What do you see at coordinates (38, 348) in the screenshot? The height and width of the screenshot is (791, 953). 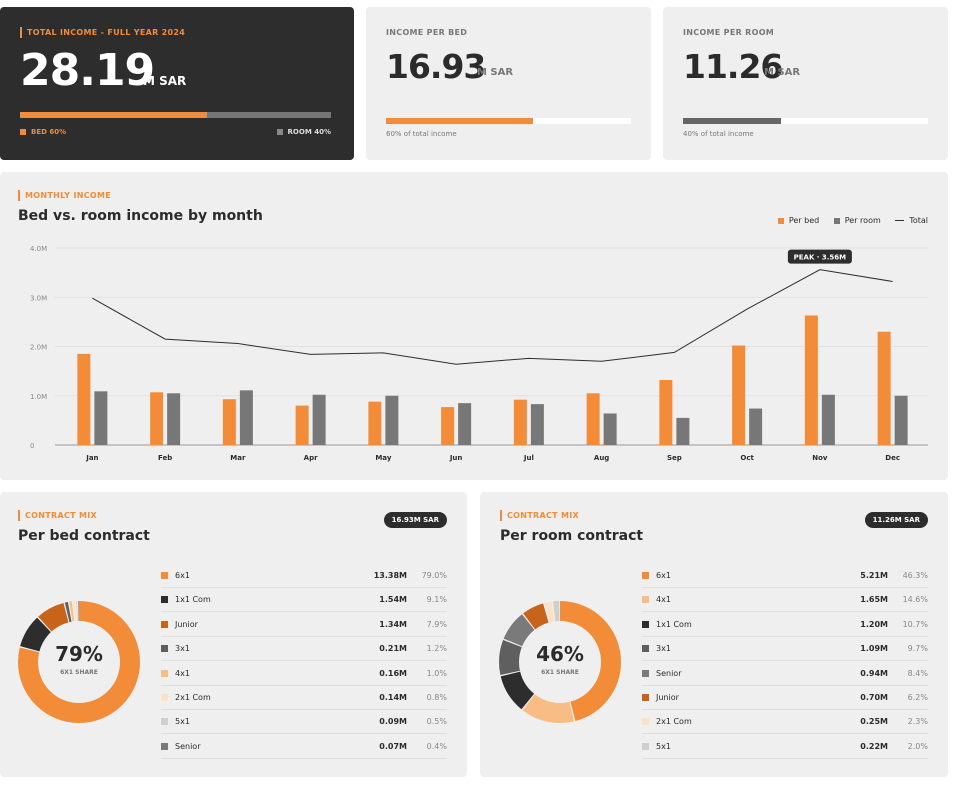 I see `y-tick-label: 2.0M` at bounding box center [38, 348].